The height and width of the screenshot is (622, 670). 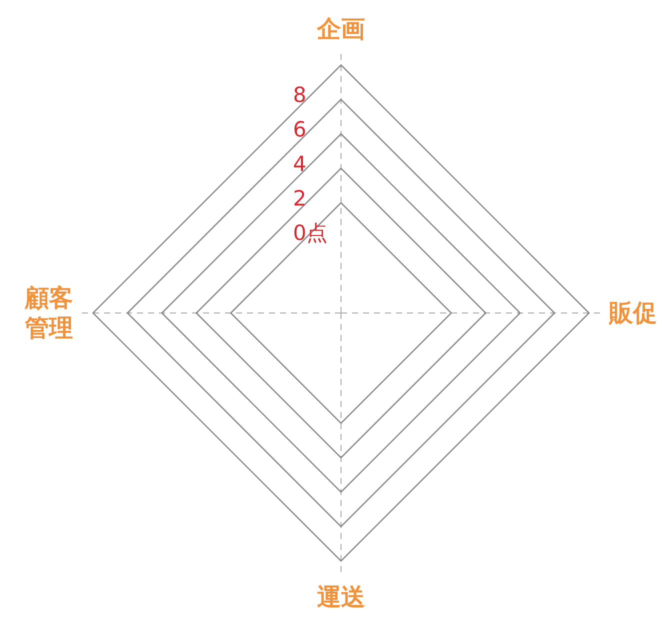 I want to click on y-tick-label: 8, so click(x=299, y=95).